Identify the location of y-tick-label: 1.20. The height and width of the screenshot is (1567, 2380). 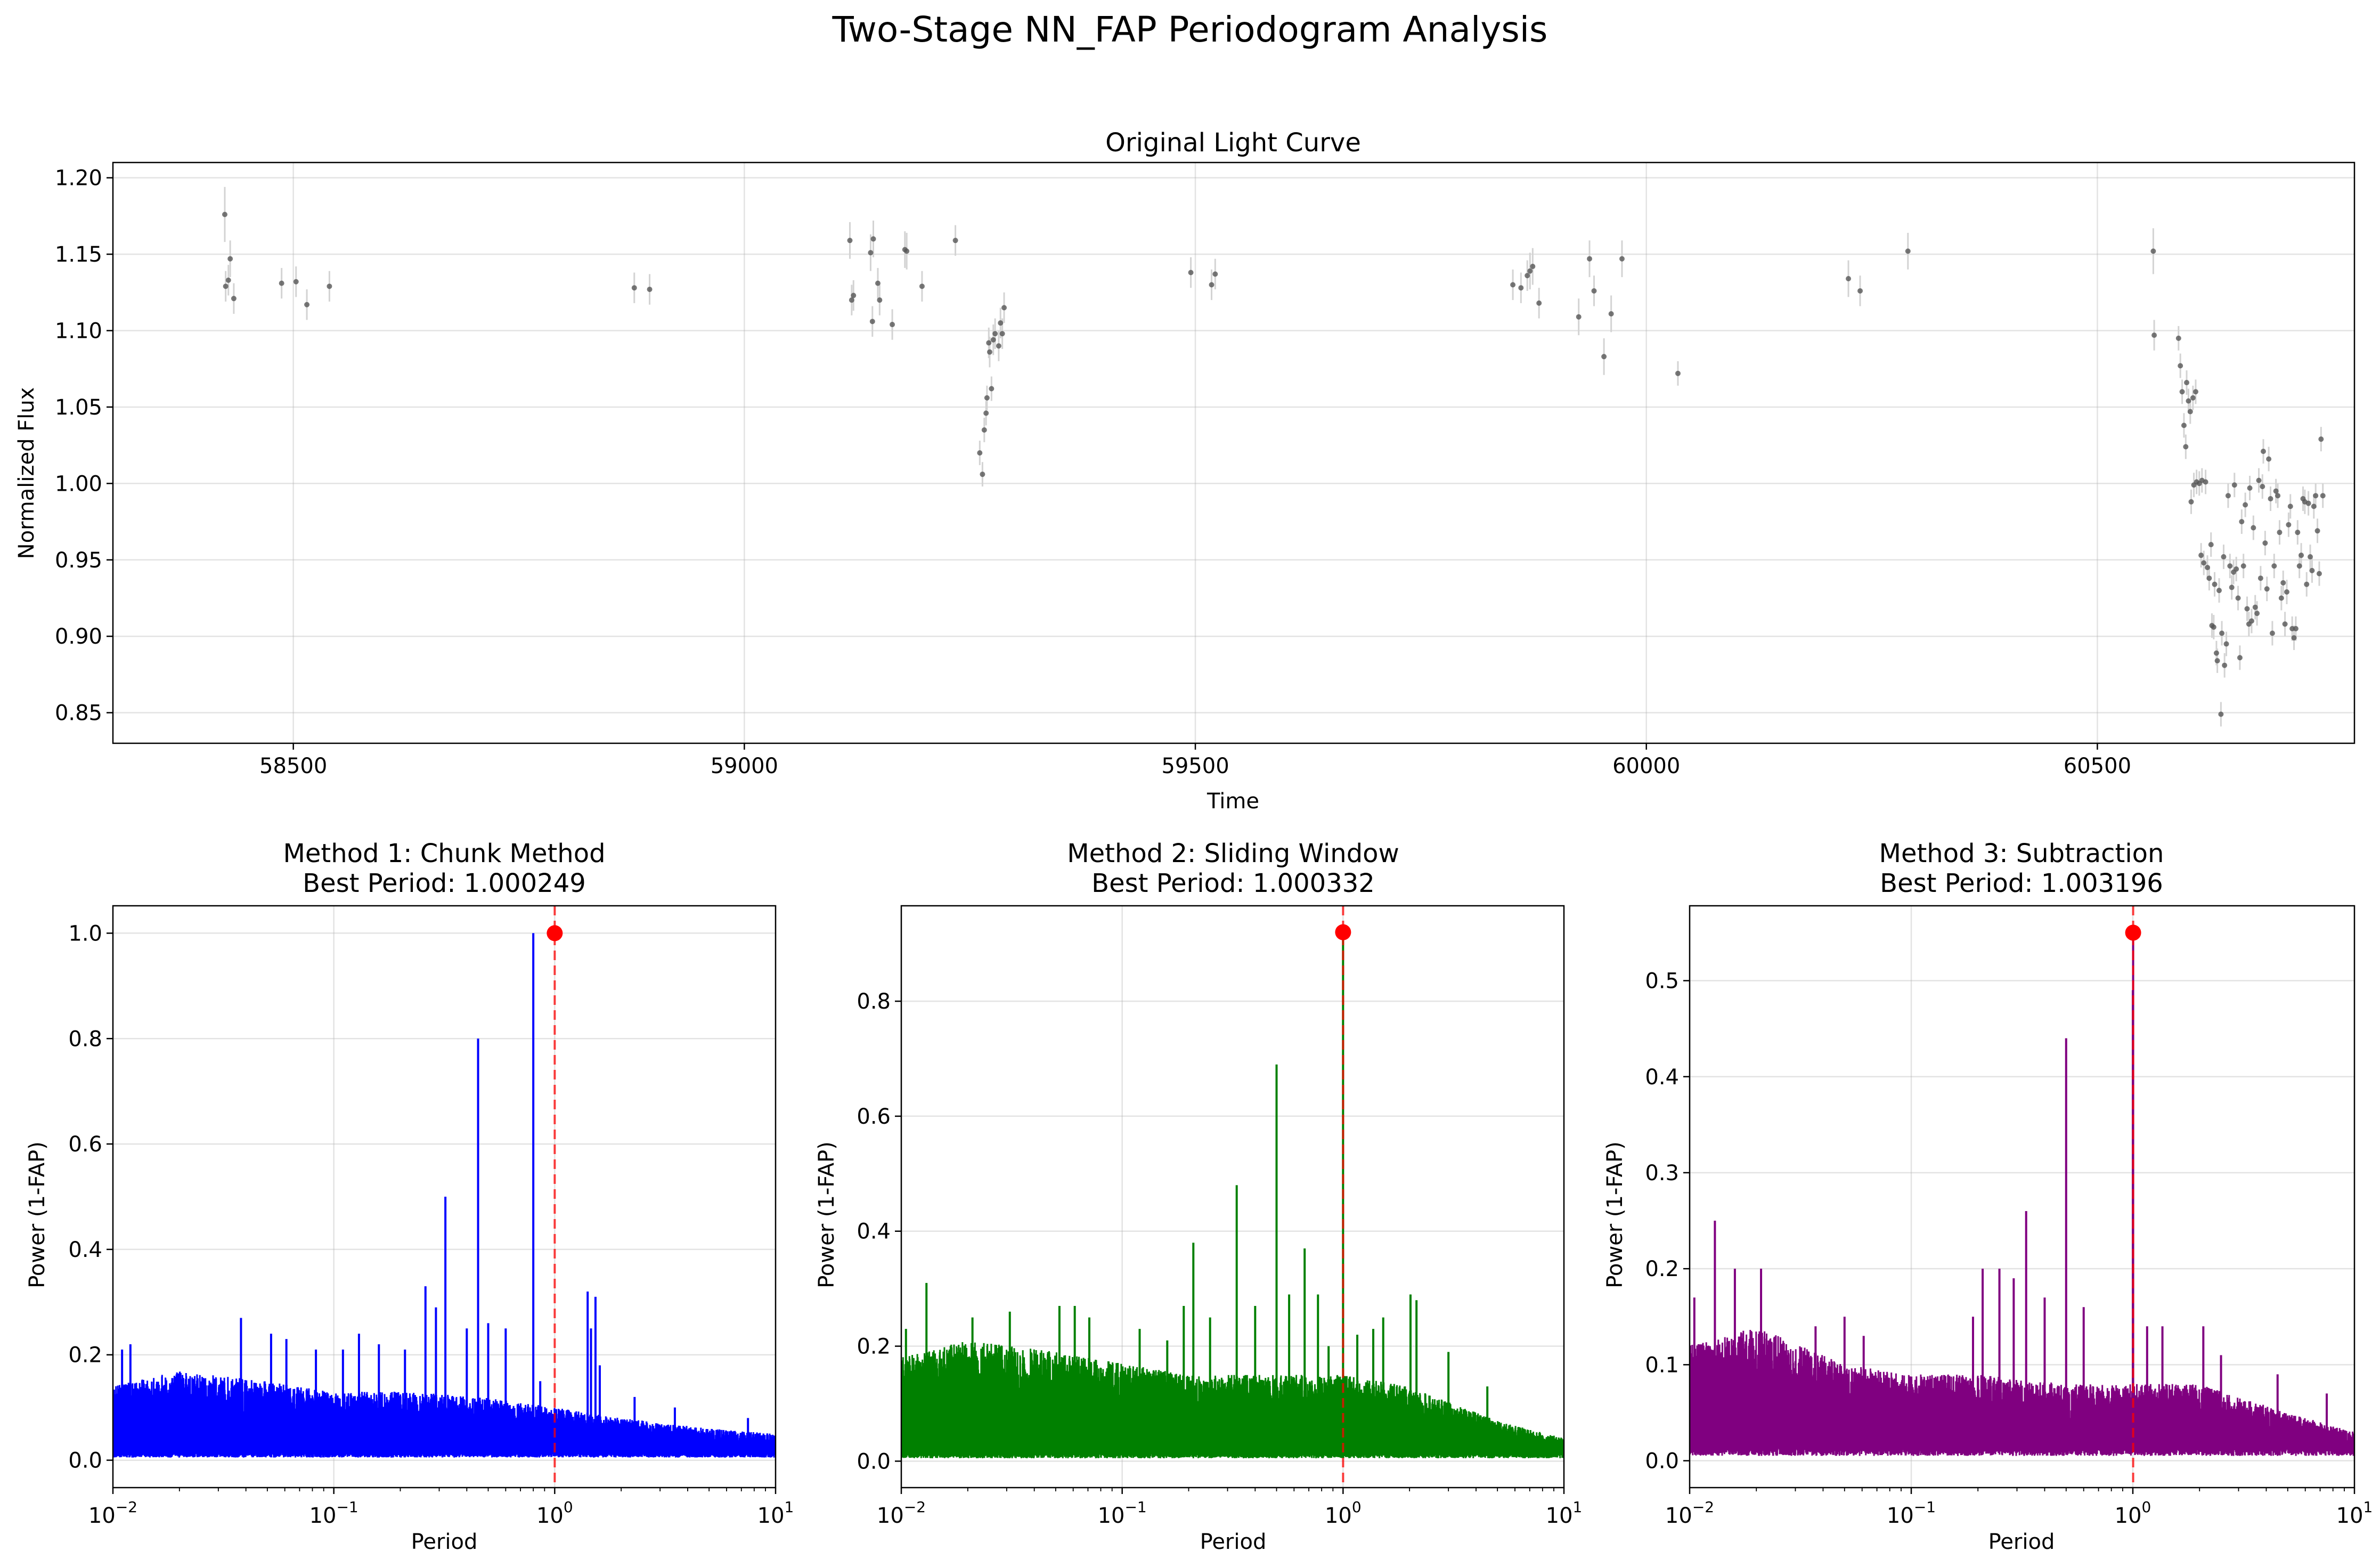
(78, 178).